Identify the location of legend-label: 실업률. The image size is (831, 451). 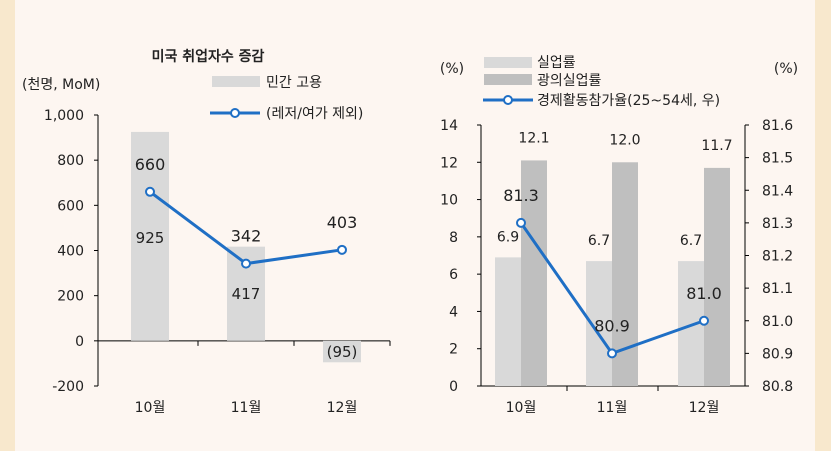
(556, 63).